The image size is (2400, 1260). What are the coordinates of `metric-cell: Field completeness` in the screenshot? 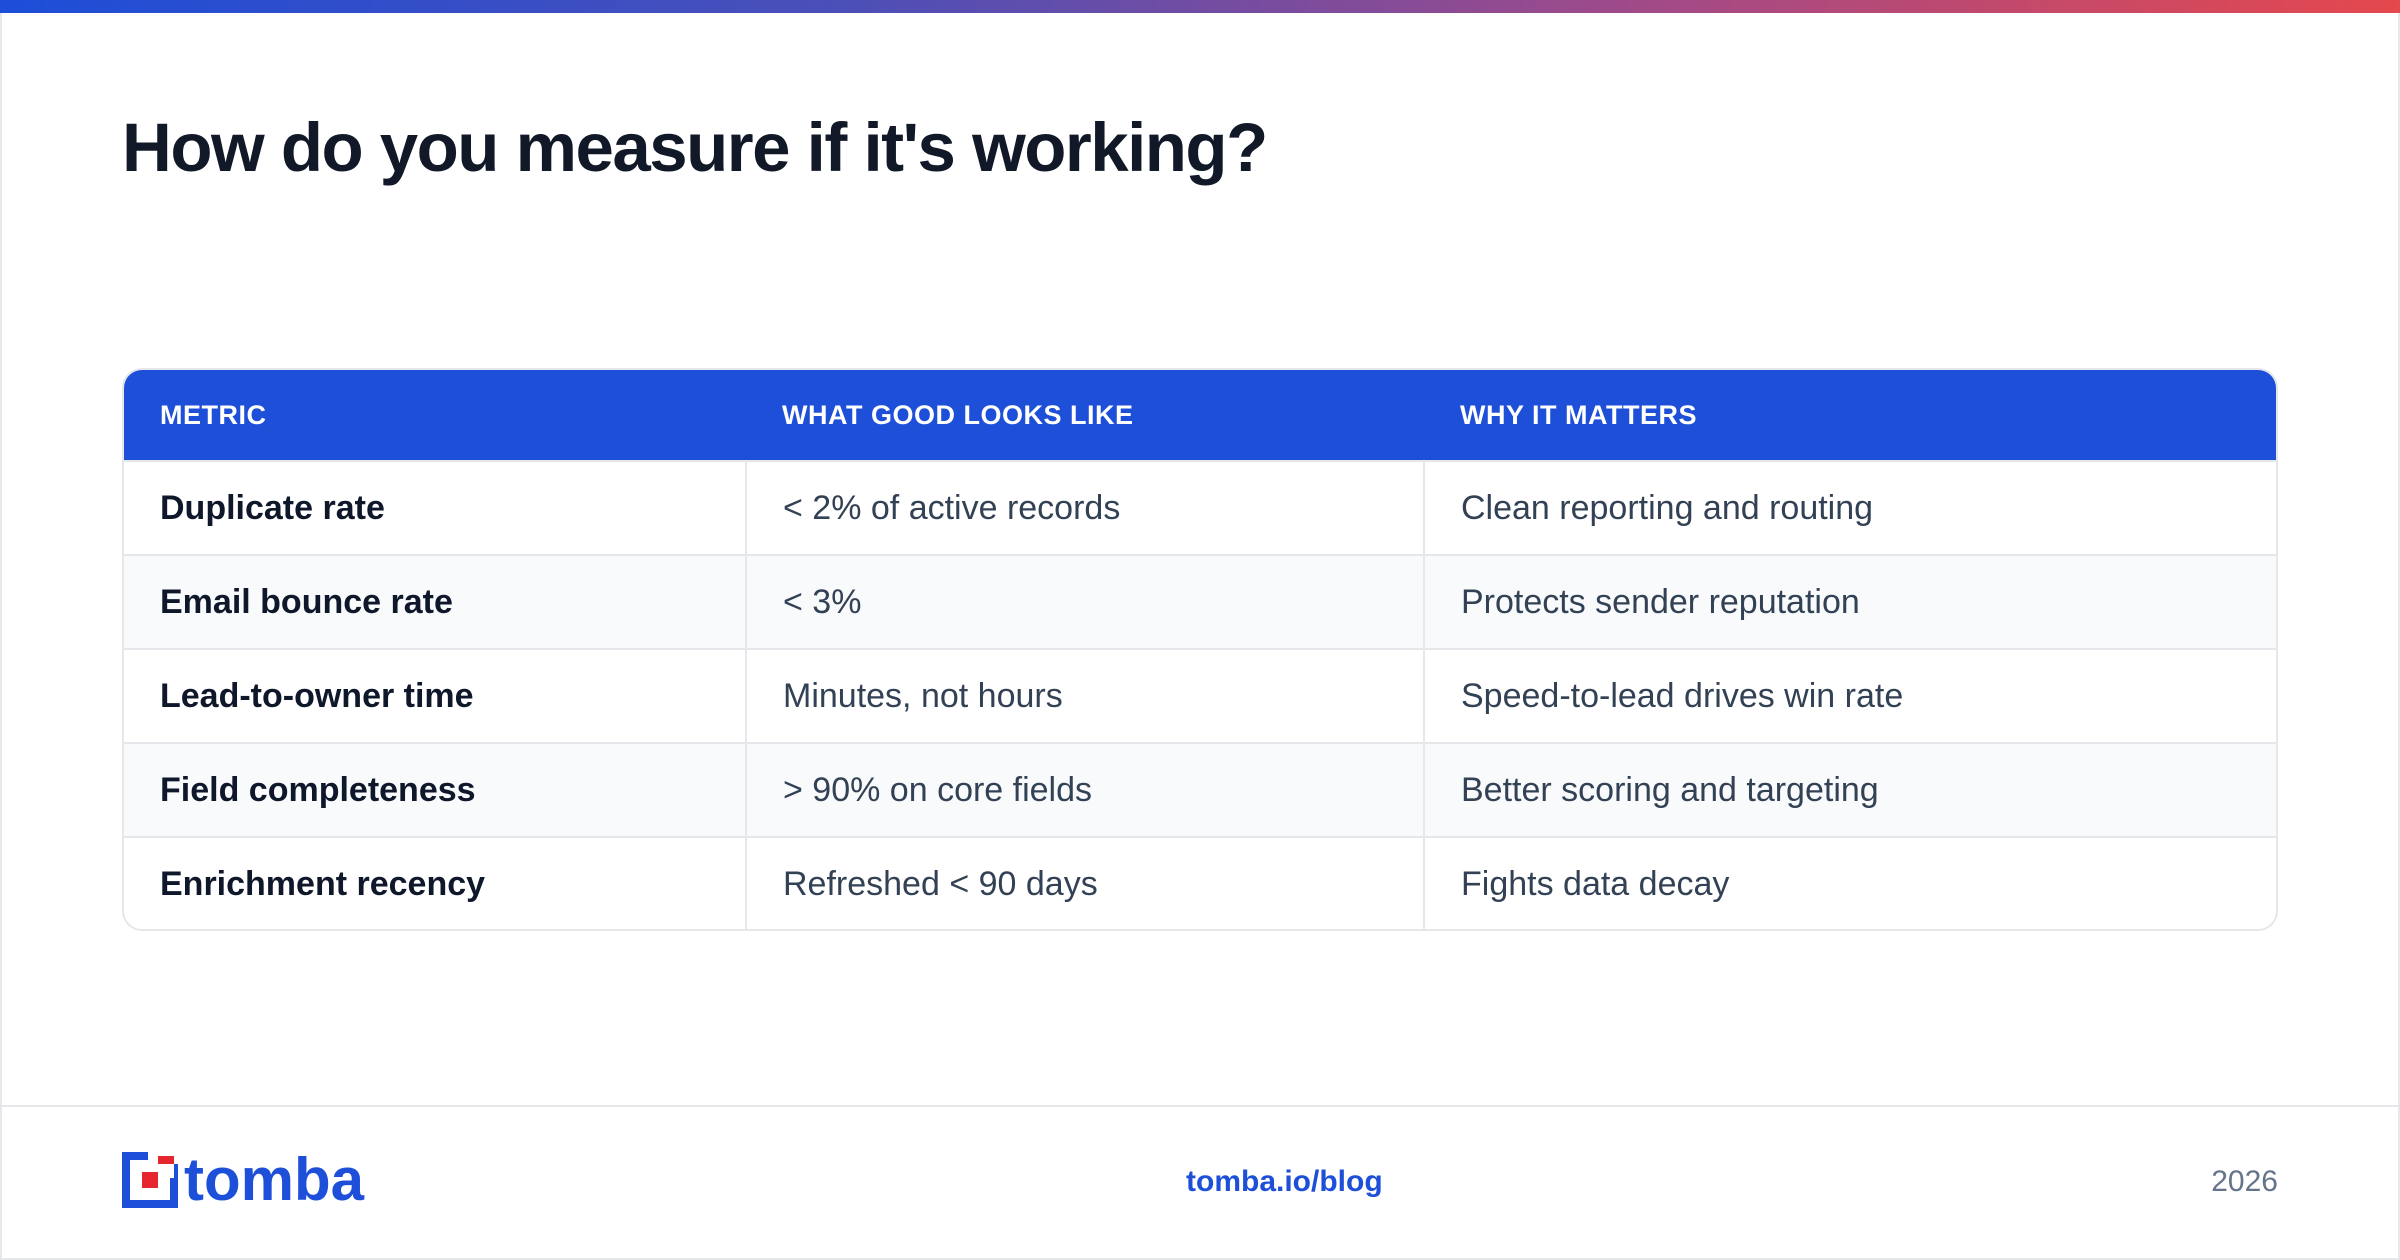 It's located at (318, 789).